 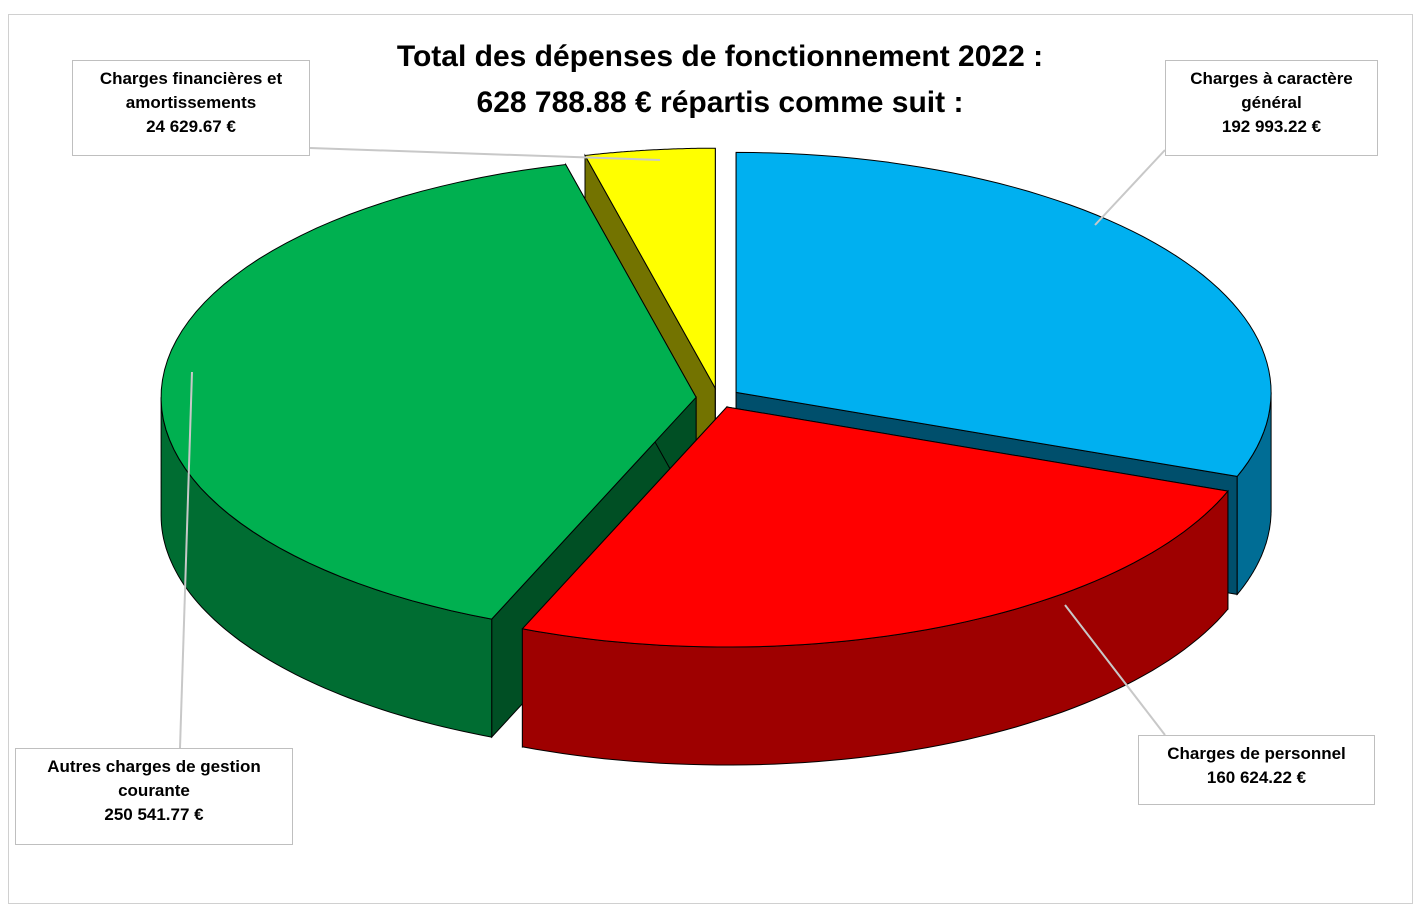 What do you see at coordinates (191, 126) in the screenshot?
I see `label-value: 24 629.67 €` at bounding box center [191, 126].